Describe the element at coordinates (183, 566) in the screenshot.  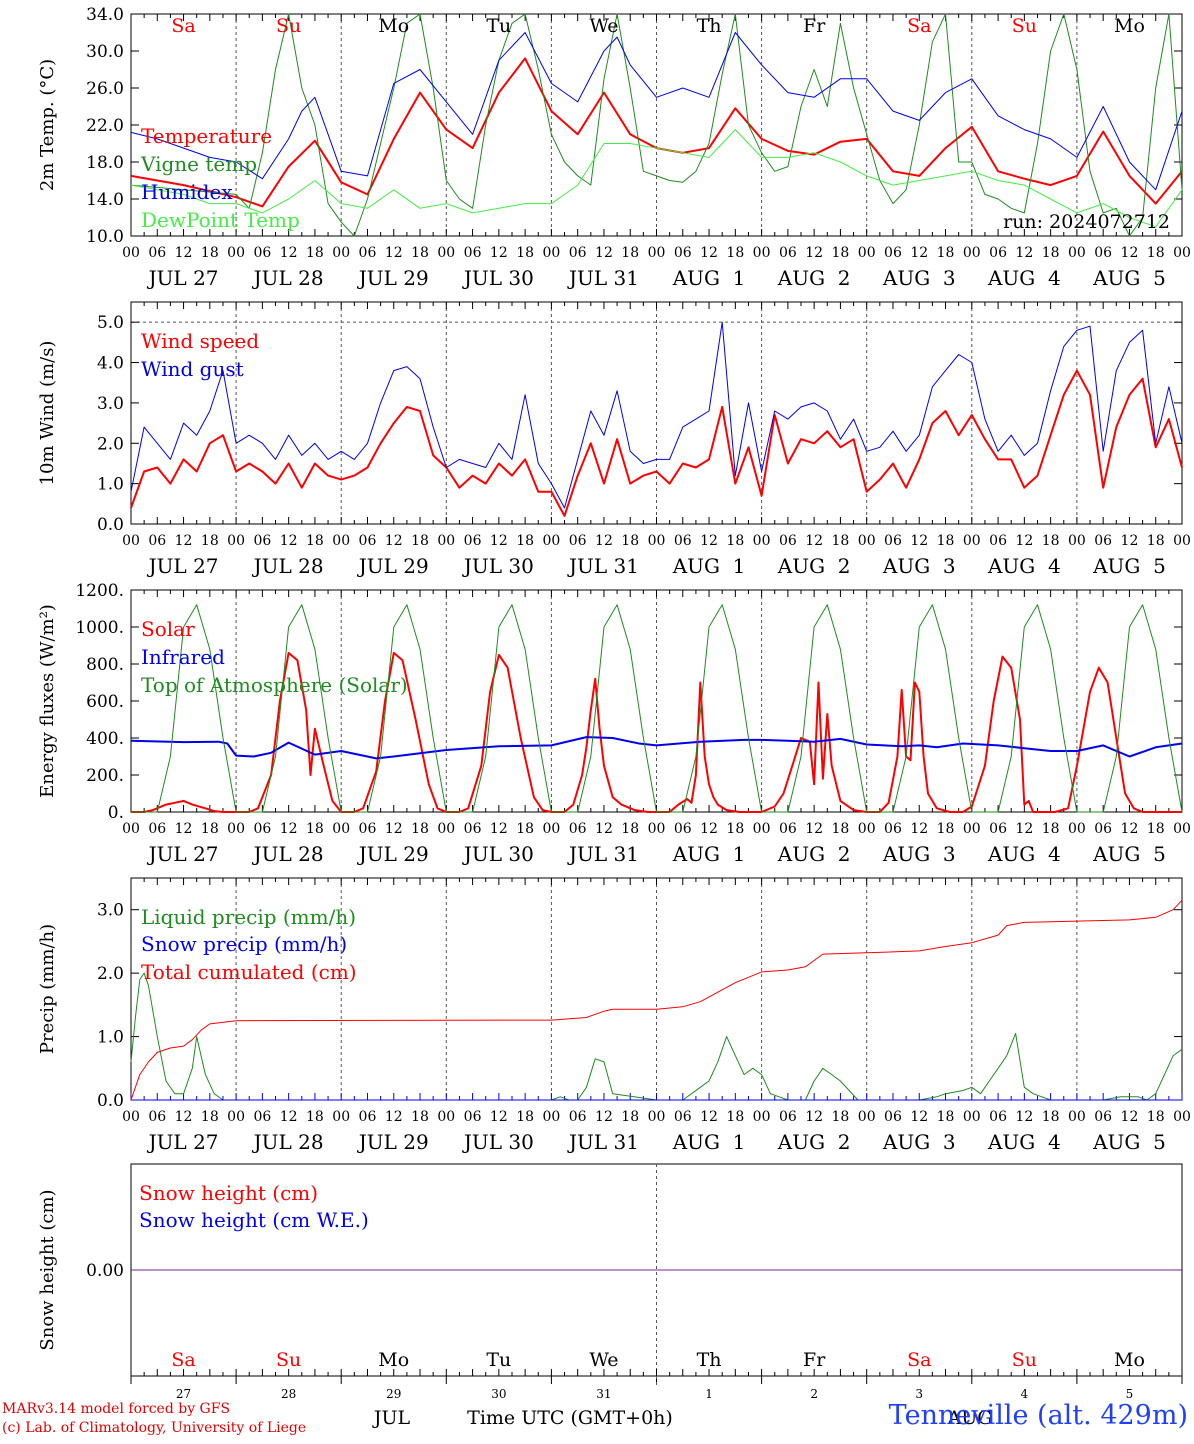
I see `date-label: JUL 27` at that location.